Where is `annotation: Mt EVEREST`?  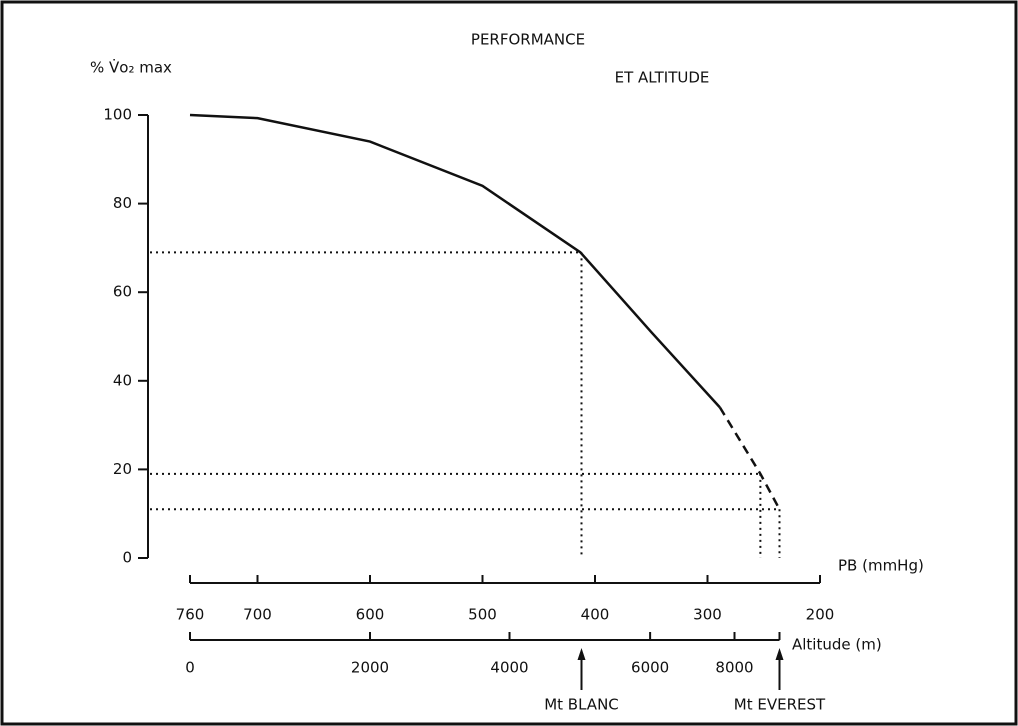 annotation: Mt EVEREST is located at coordinates (780, 705).